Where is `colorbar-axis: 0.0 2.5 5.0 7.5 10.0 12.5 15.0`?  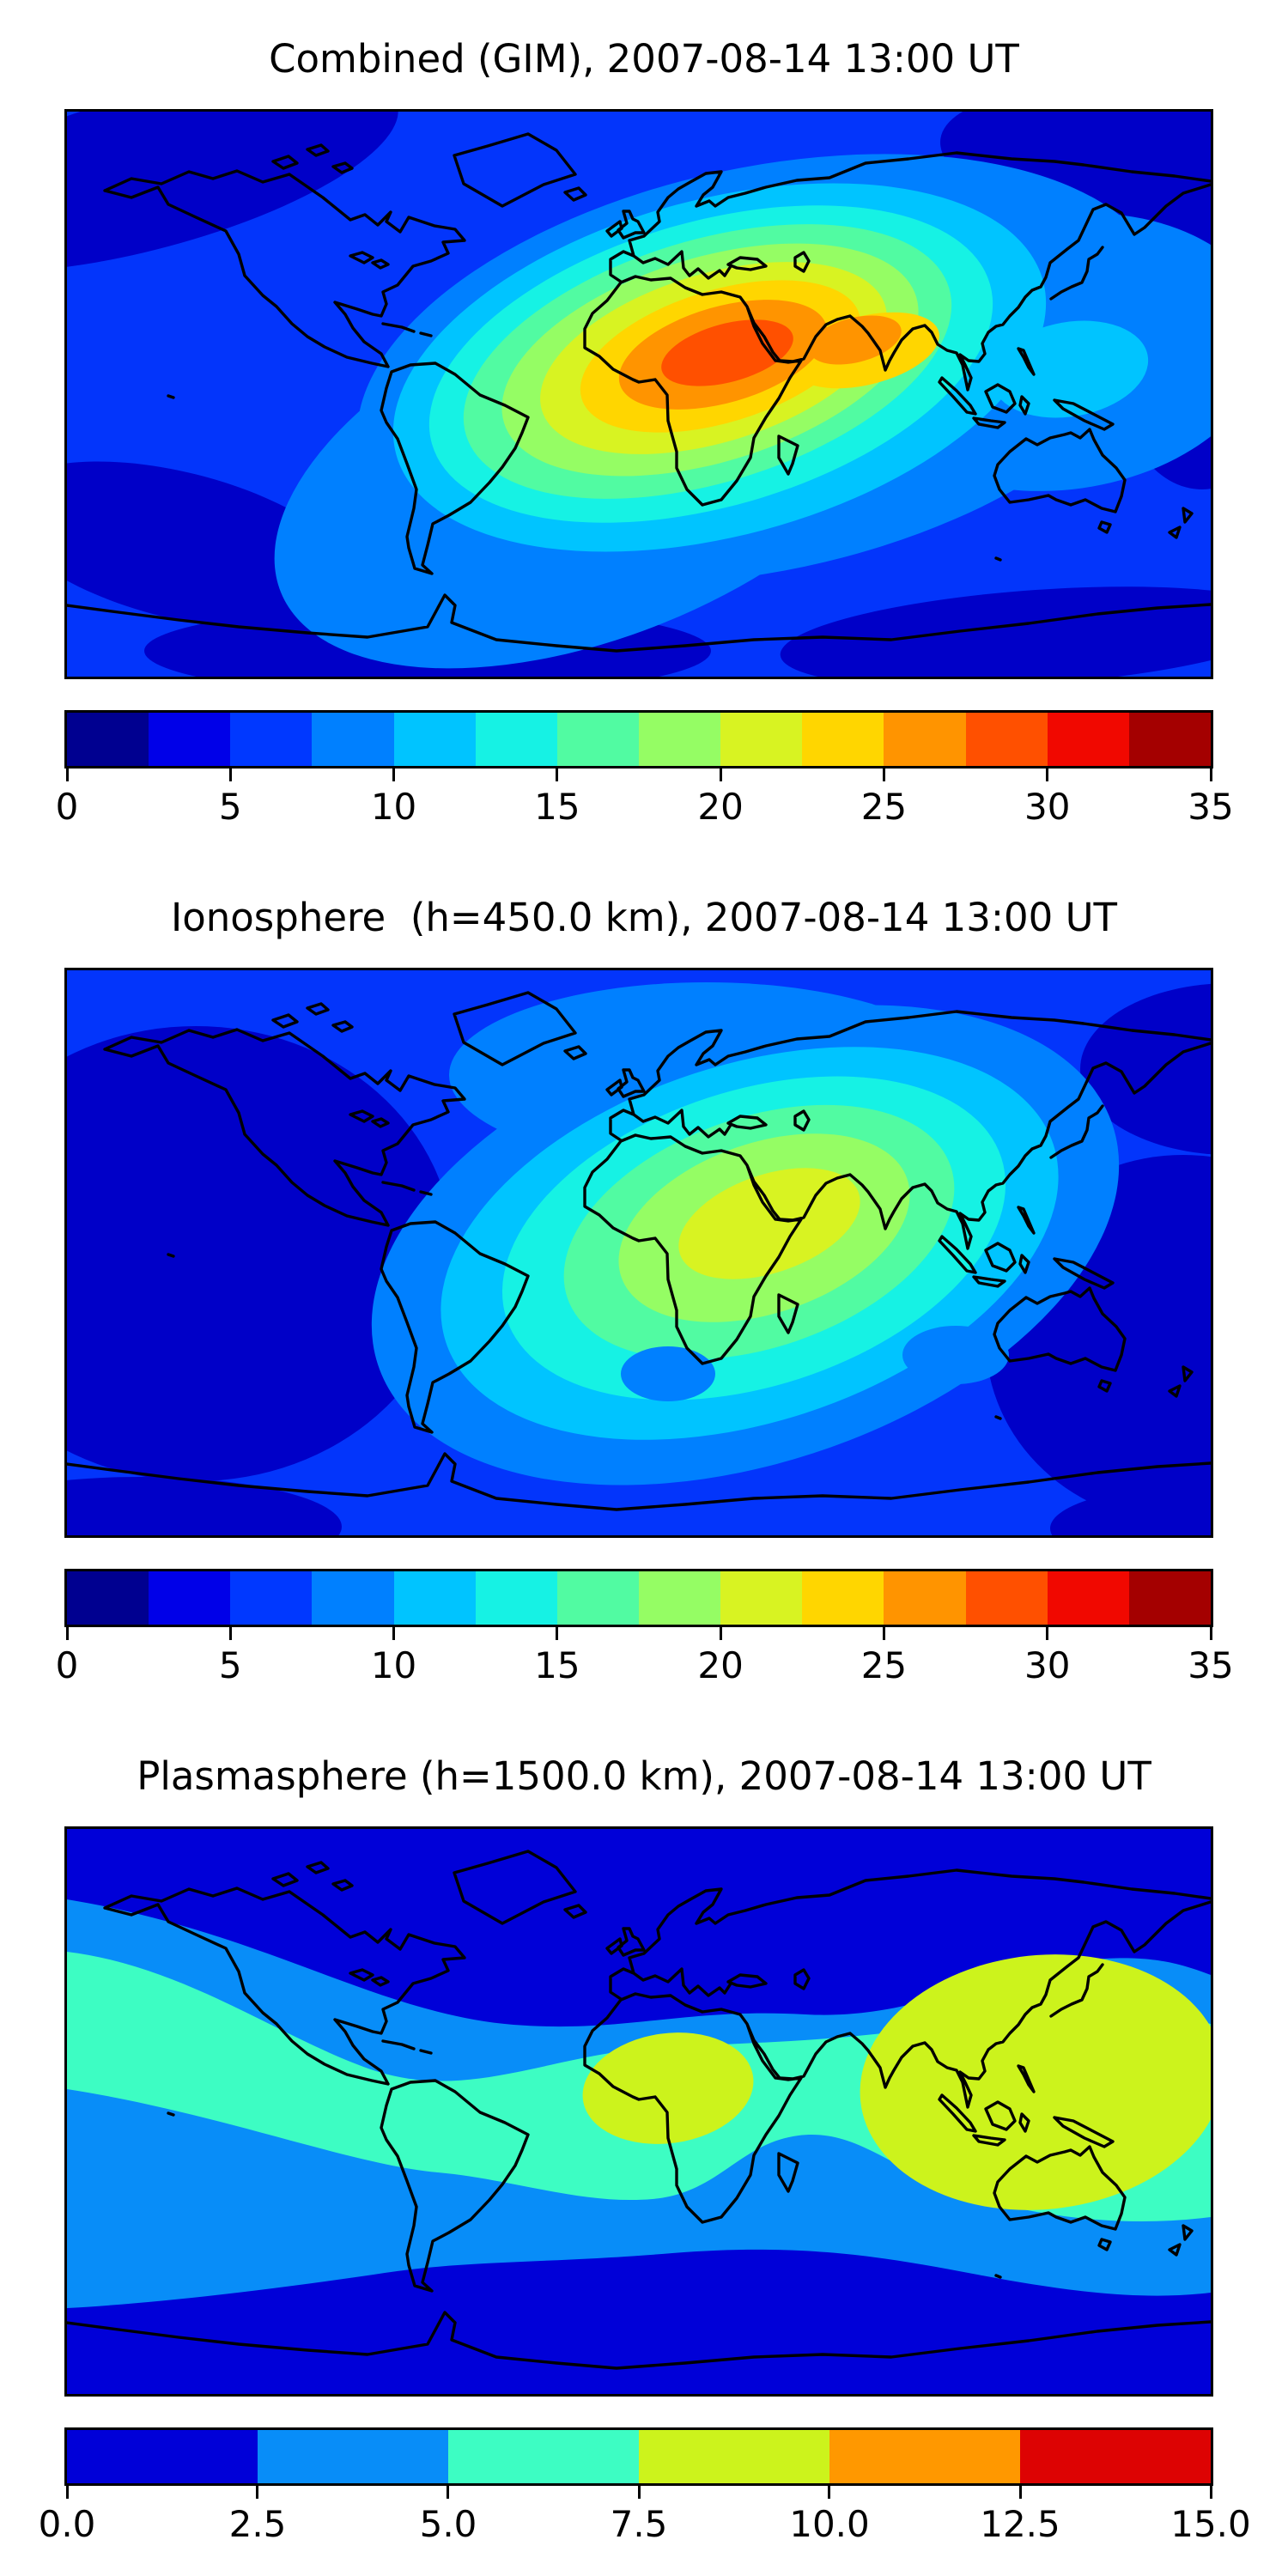
colorbar-axis: 0.0 2.5 5.0 7.5 10.0 12.5 15.0 is located at coordinates (645, 2518).